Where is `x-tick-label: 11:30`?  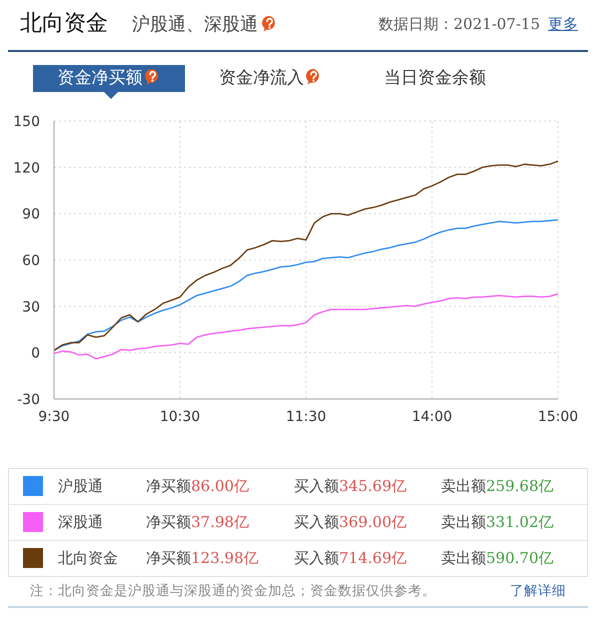 x-tick-label: 11:30 is located at coordinates (306, 416).